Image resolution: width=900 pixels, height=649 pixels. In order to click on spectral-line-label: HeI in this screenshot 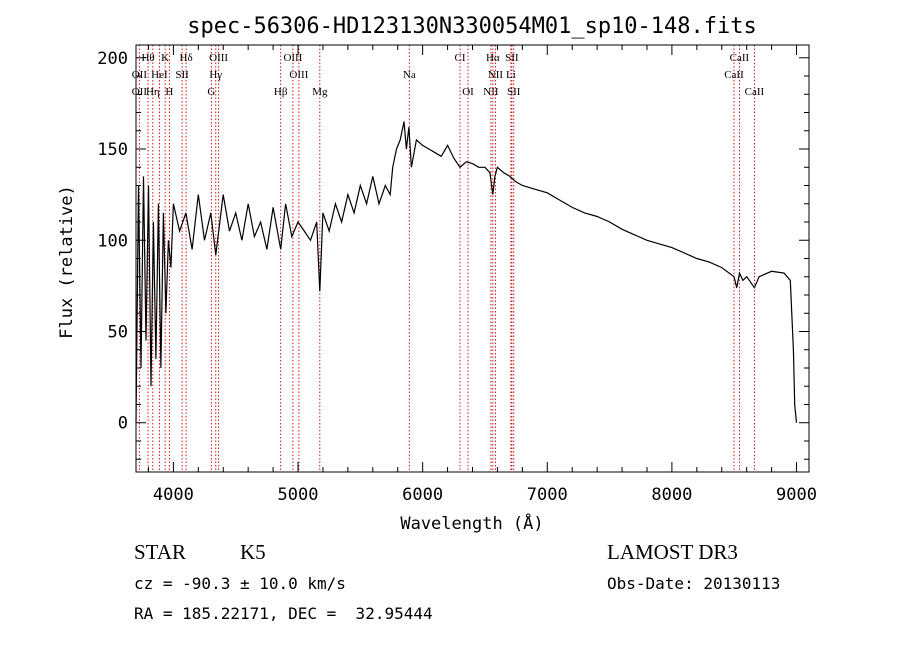, I will do `click(159, 75)`.